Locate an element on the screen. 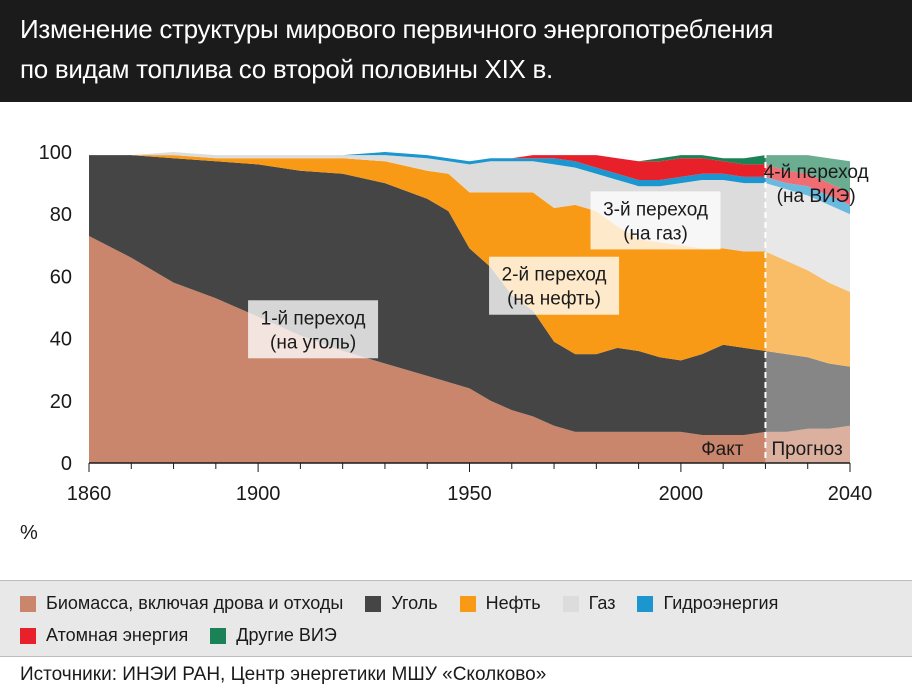 The height and width of the screenshot is (699, 912). x-tick-label: 1860 is located at coordinates (89, 494).